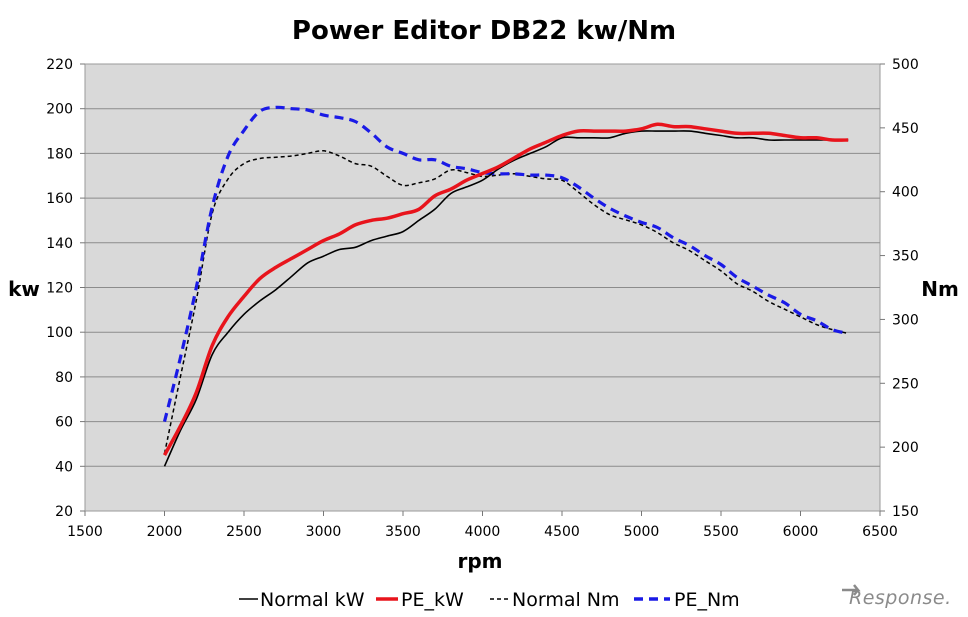  I want to click on y-left-tick-label: 60, so click(64, 423).